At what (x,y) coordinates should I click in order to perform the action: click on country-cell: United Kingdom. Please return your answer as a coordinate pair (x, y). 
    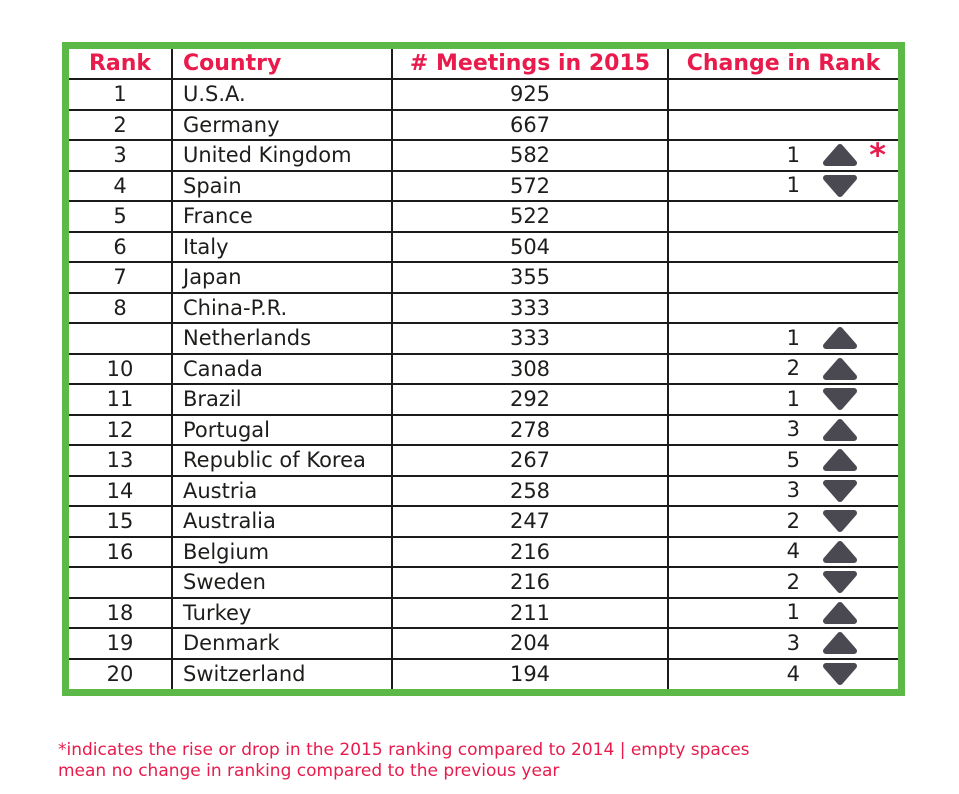
    Looking at the image, I should click on (282, 155).